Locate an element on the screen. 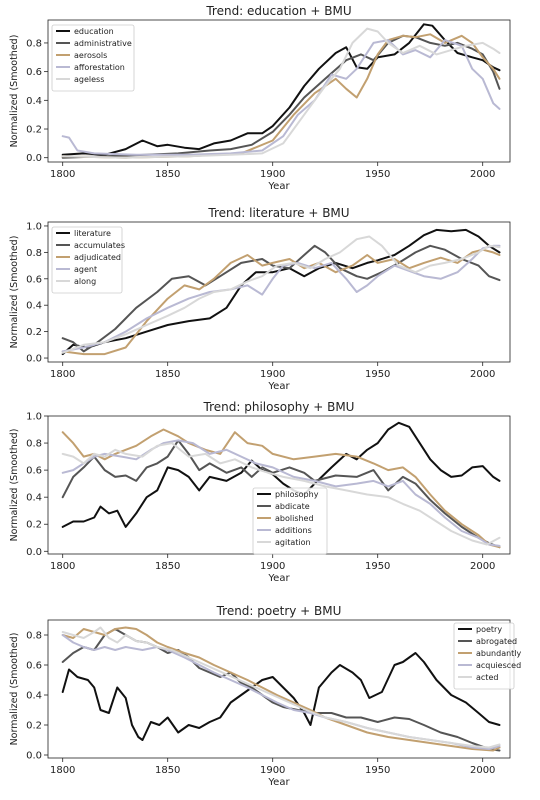  series-line-aerosols is located at coordinates (281, 96).